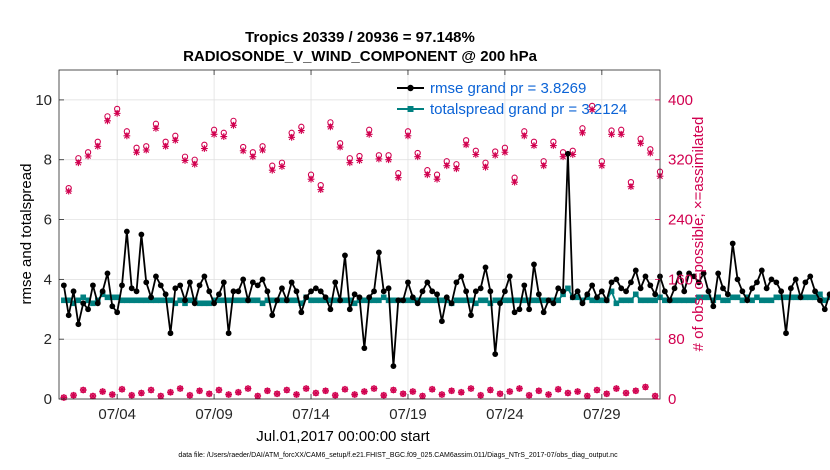 This screenshot has height=470, width=830. I want to click on x-tick-label: 07/14, so click(311, 414).